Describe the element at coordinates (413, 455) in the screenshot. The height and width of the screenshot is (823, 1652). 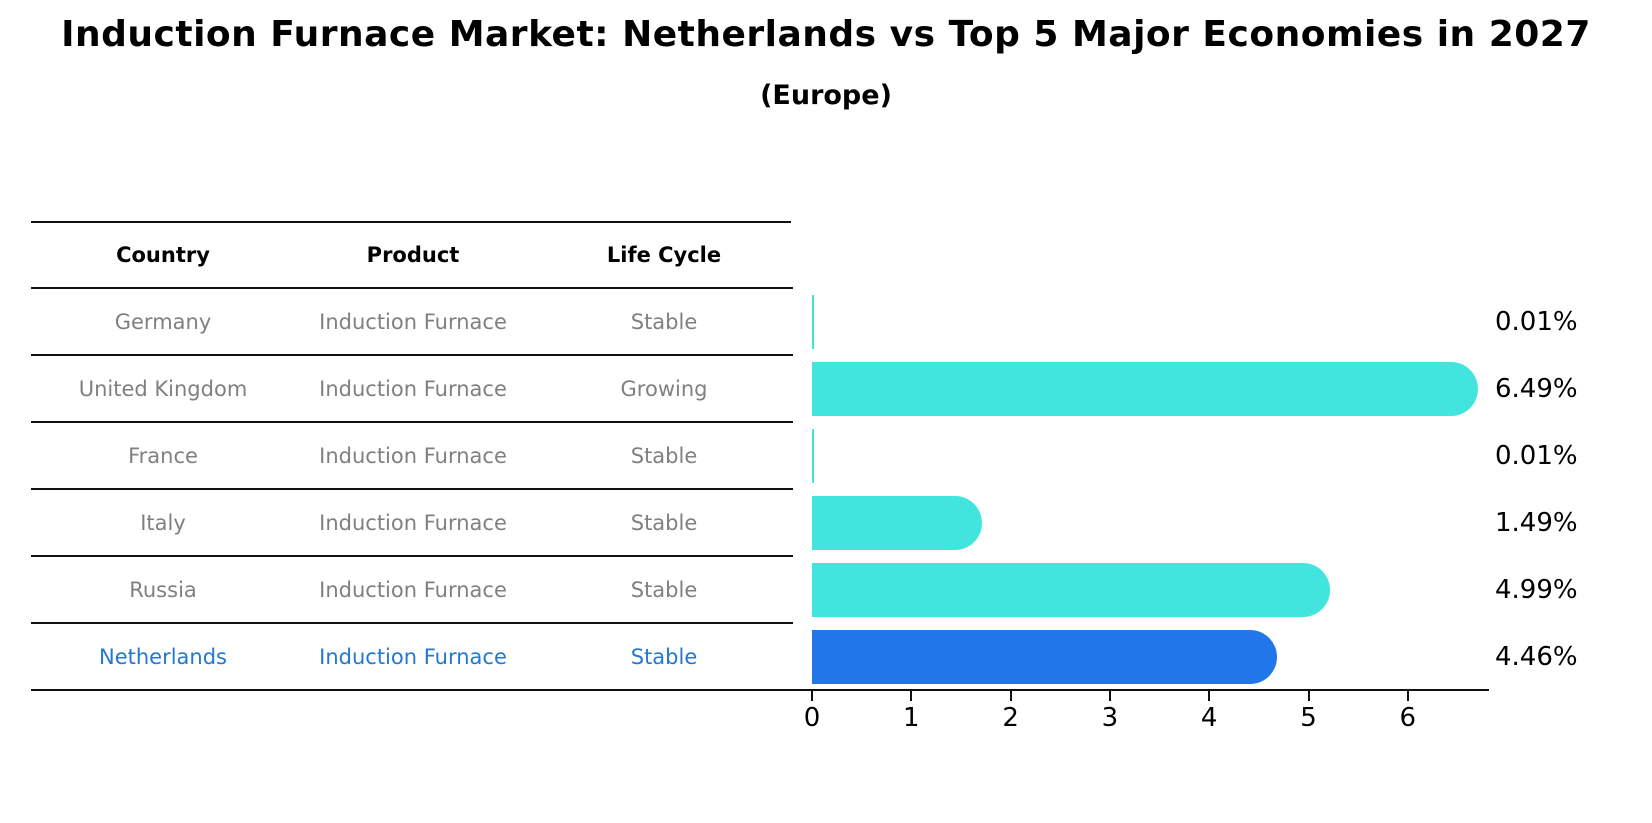
I see `table-cell-row2-col1: Induction Furnace` at that location.